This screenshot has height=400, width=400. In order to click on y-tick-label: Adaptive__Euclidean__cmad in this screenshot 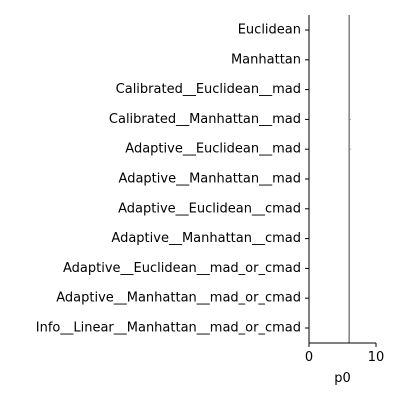, I will do `click(209, 208)`.